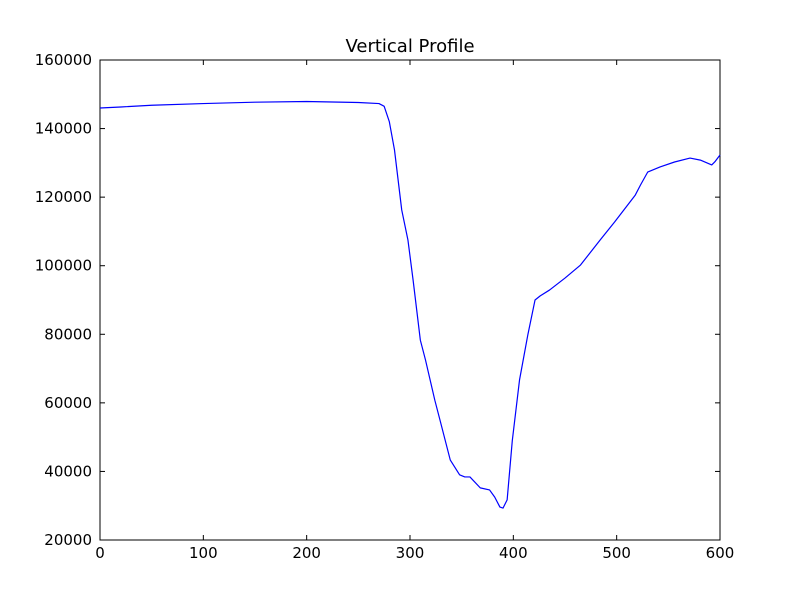 The image size is (800, 600). I want to click on x-tick-label: 300, so click(410, 553).